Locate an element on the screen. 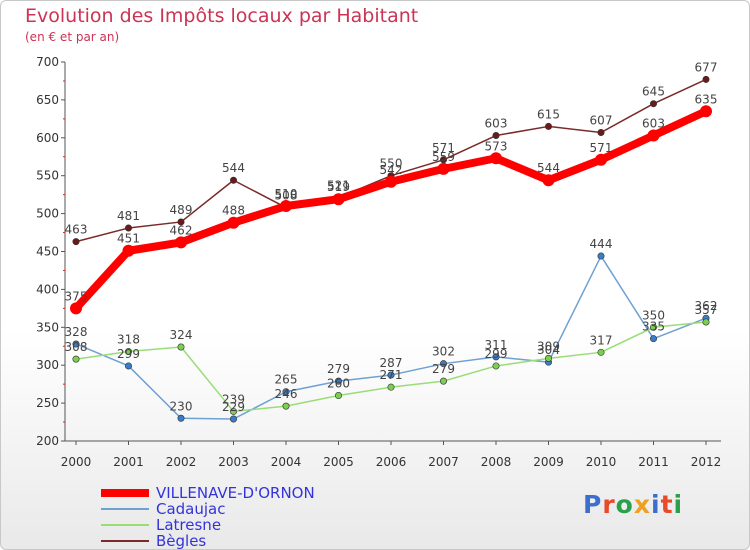  x-tick-label: 2003 is located at coordinates (233, 462).